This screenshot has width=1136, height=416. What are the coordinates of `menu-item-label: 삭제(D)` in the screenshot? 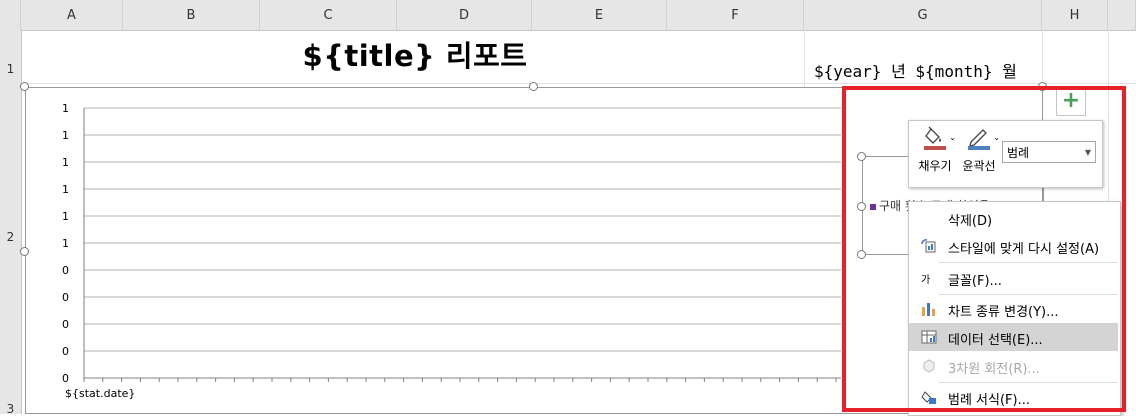 It's located at (970, 221).